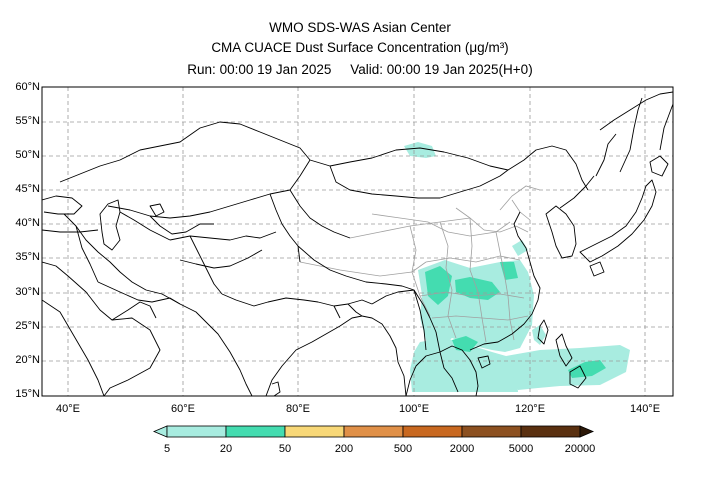 This screenshot has height=480, width=720. What do you see at coordinates (27, 292) in the screenshot?
I see `lat-label: 30°N` at bounding box center [27, 292].